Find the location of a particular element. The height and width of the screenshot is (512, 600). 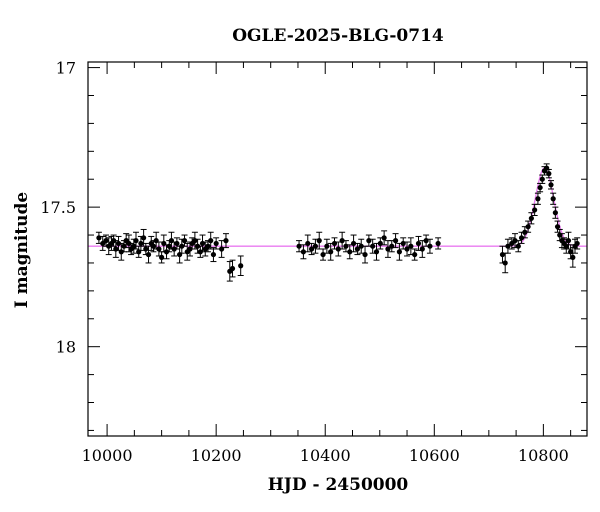

model-curve is located at coordinates (337, 207).